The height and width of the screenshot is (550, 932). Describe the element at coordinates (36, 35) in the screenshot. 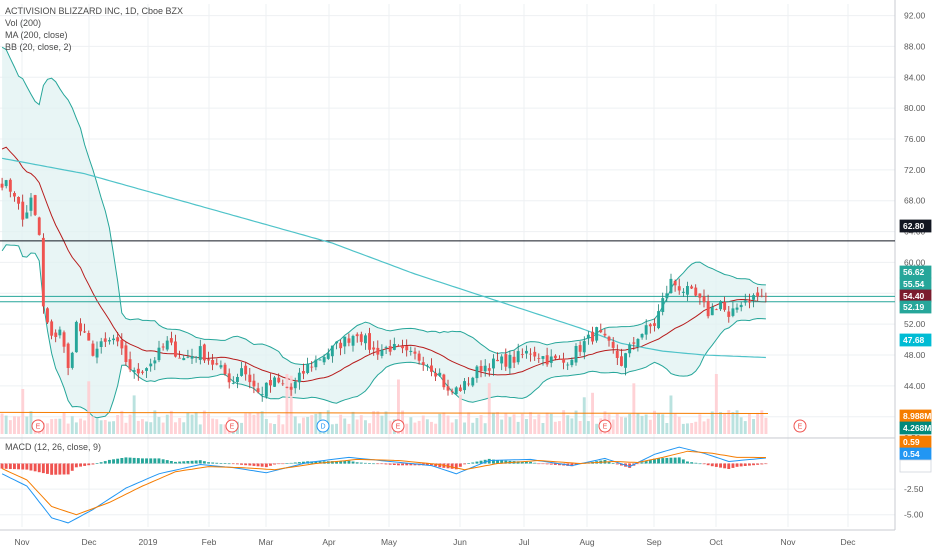

I see `legend-ma: MA (200, close)` at that location.